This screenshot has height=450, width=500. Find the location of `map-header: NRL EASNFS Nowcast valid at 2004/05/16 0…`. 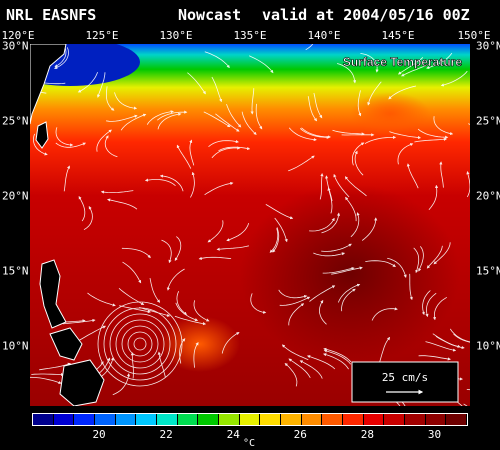

map-header: NRL EASNFS Nowcast valid at 2004/05/16 0… is located at coordinates (250, 14).